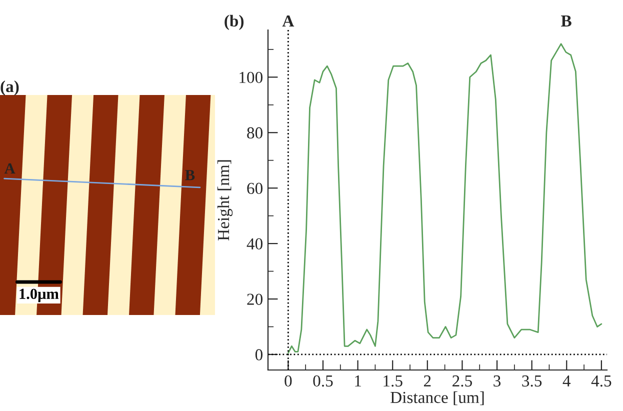 The image size is (623, 411). I want to click on x-axis-title: Distance [um], so click(437, 398).